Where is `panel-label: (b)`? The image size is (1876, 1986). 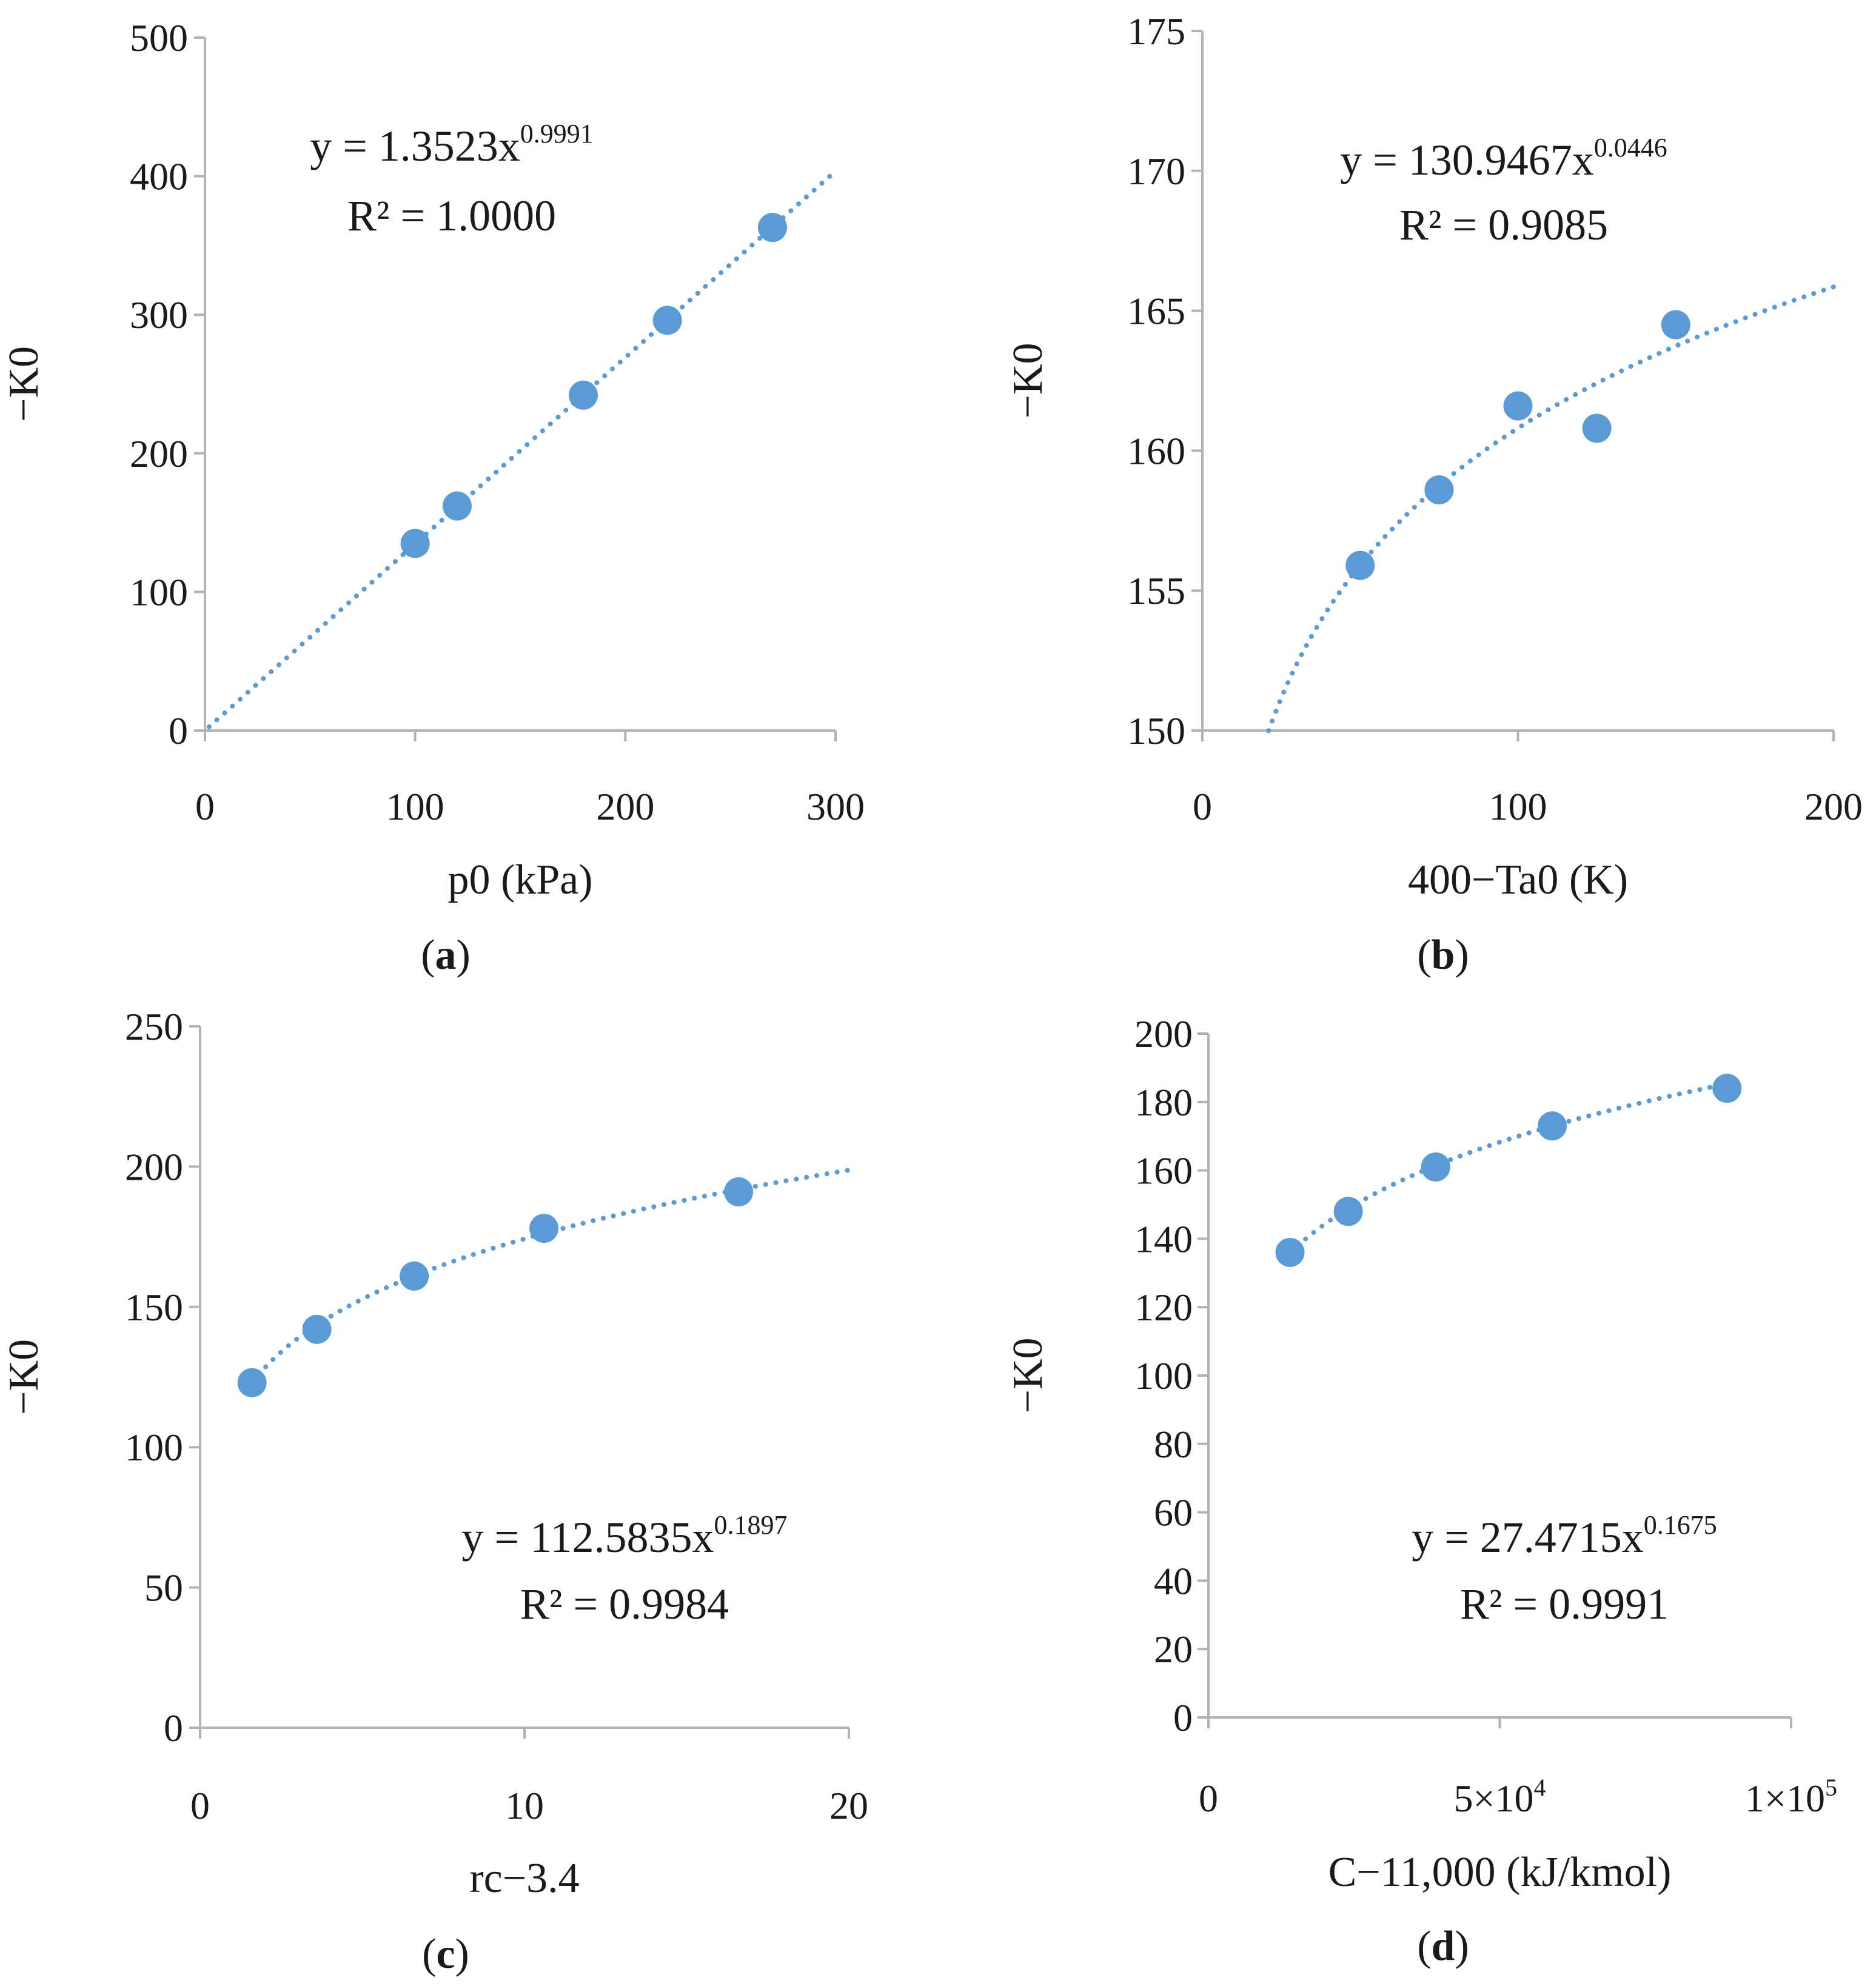
panel-label: (b) is located at coordinates (1443, 955).